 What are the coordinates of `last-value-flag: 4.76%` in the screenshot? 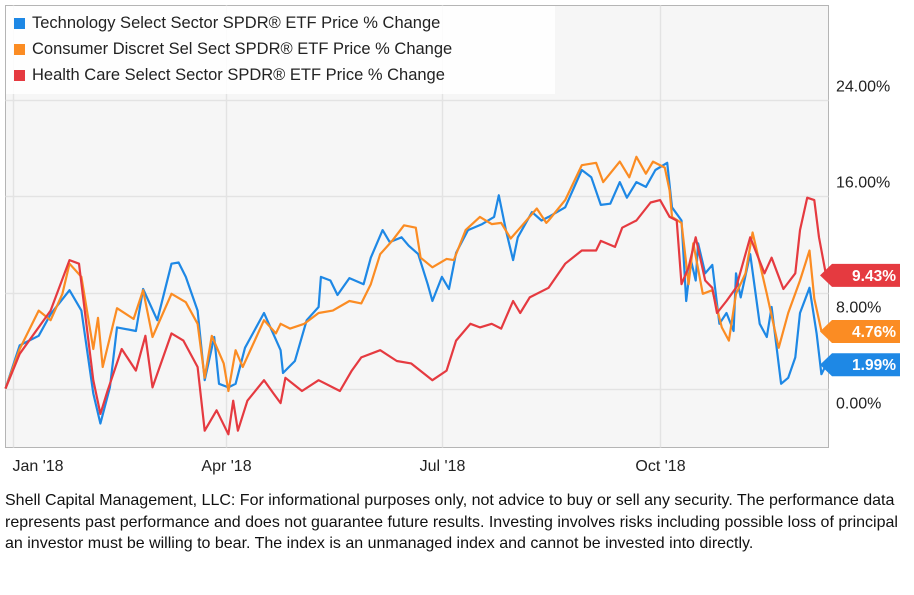 It's located at (860, 331).